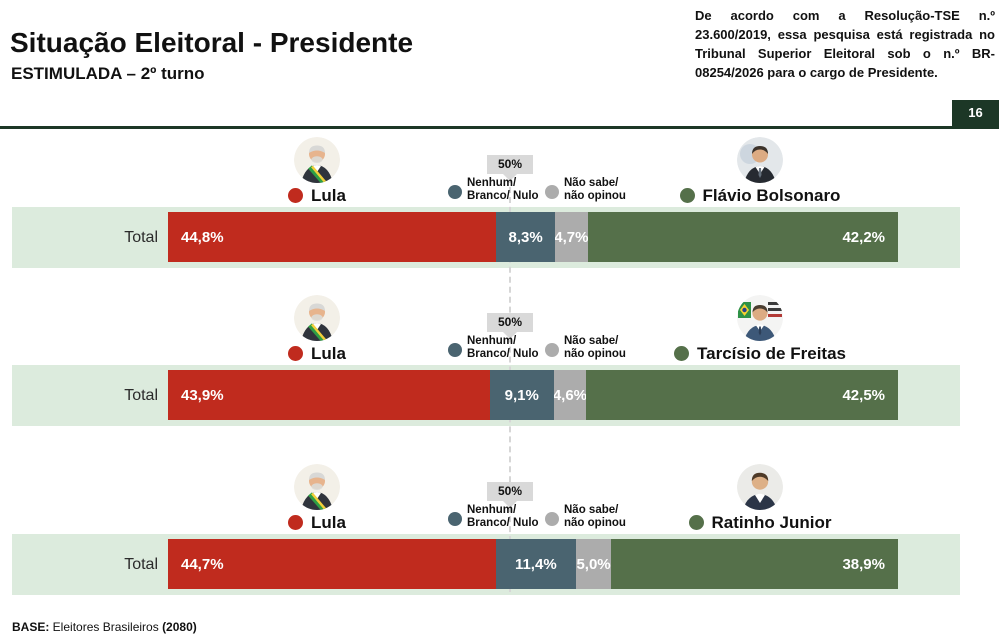 This screenshot has height=639, width=999. I want to click on candidate-legend-block: Tarcísio de Freitas, so click(760, 329).